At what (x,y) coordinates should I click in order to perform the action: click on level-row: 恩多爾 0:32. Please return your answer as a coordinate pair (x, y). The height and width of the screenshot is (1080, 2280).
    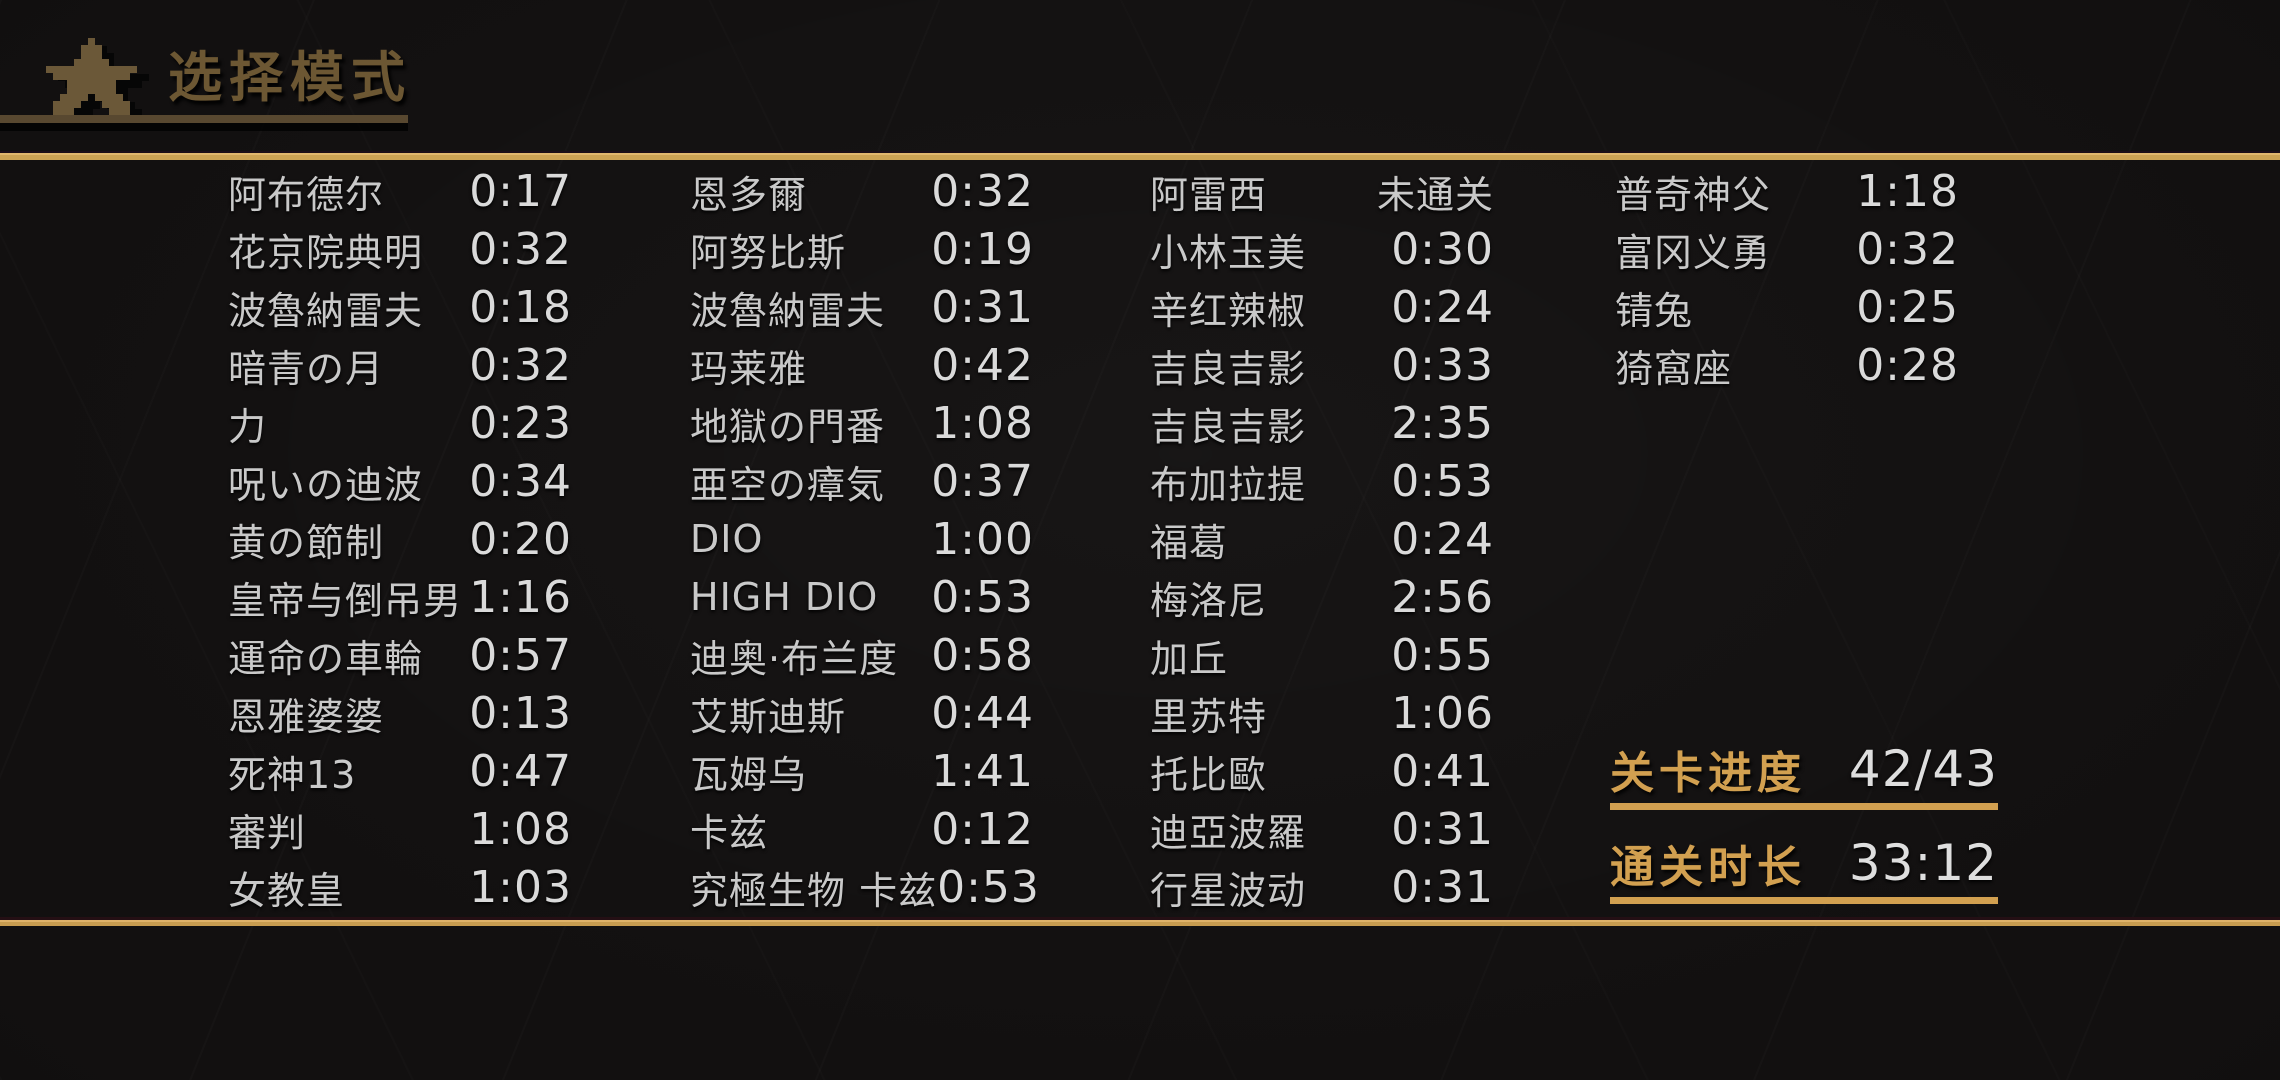
    Looking at the image, I should click on (862, 191).